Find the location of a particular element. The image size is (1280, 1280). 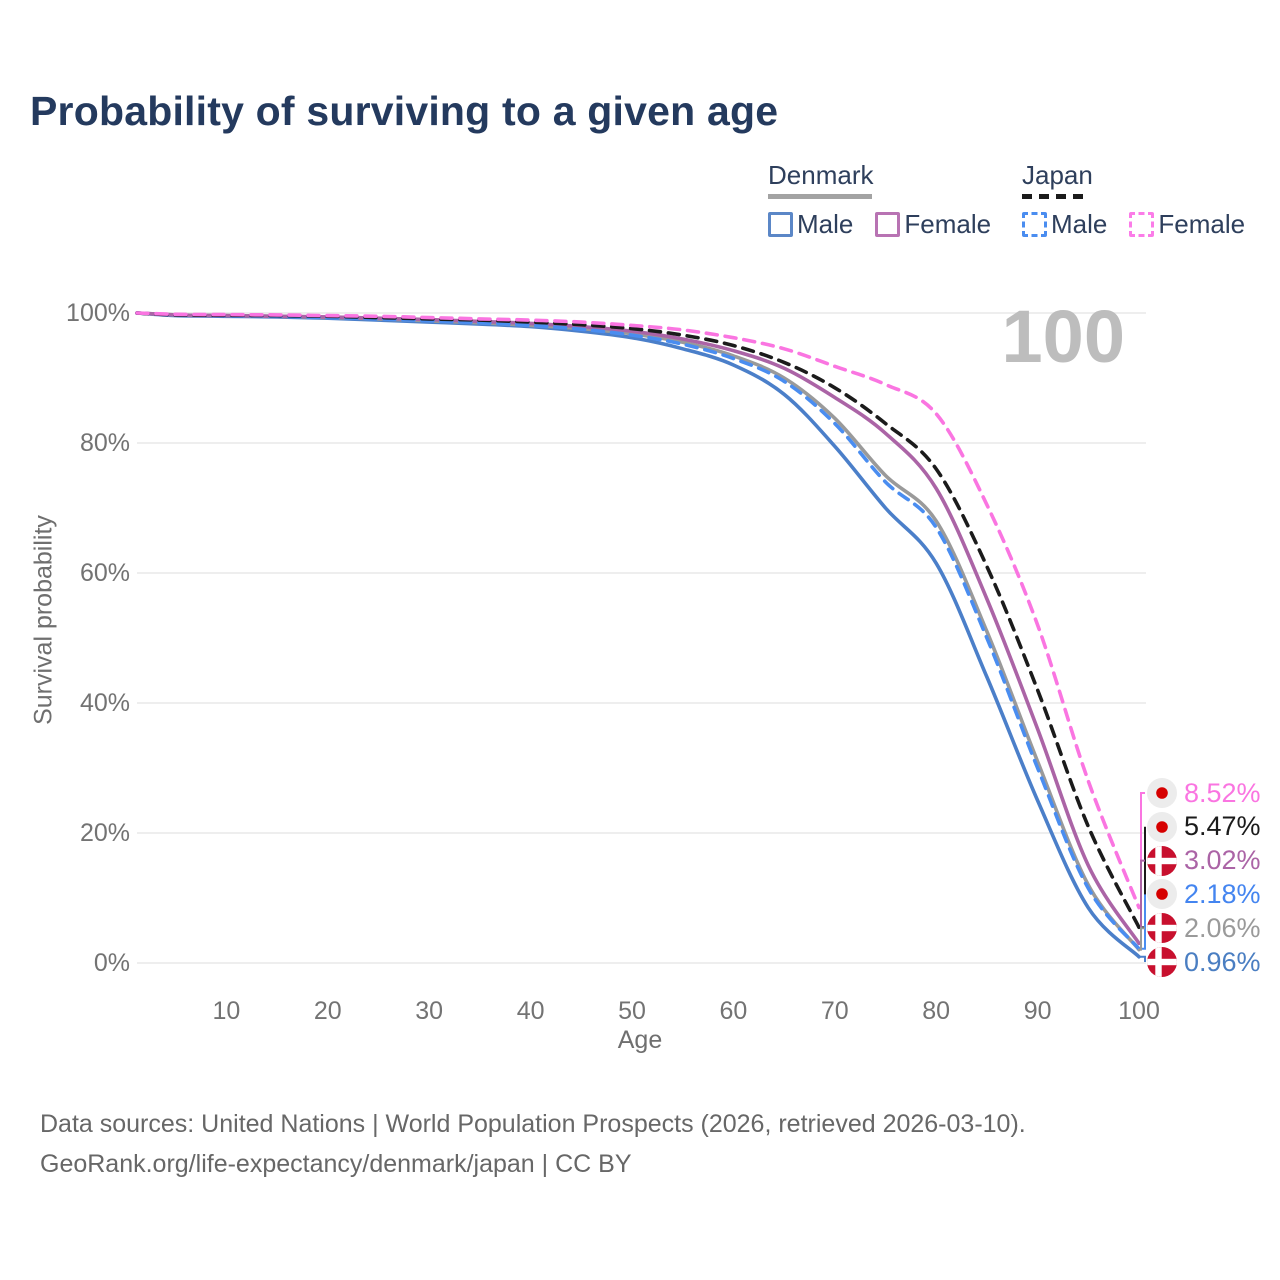

x-tick-60: 60 is located at coordinates (733, 1011).